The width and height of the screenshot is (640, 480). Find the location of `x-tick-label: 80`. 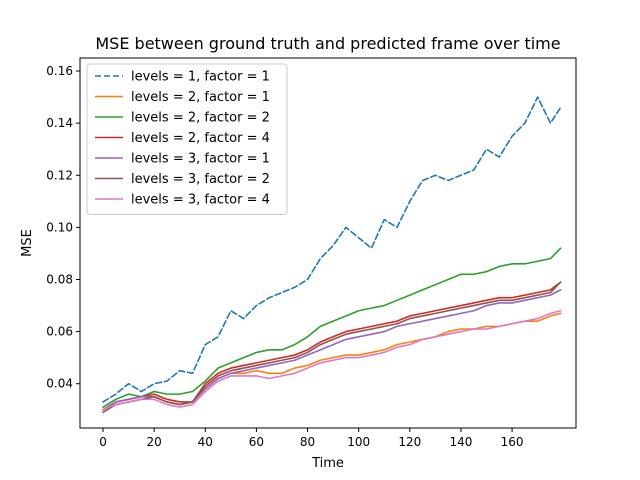

x-tick-label: 80 is located at coordinates (307, 442).